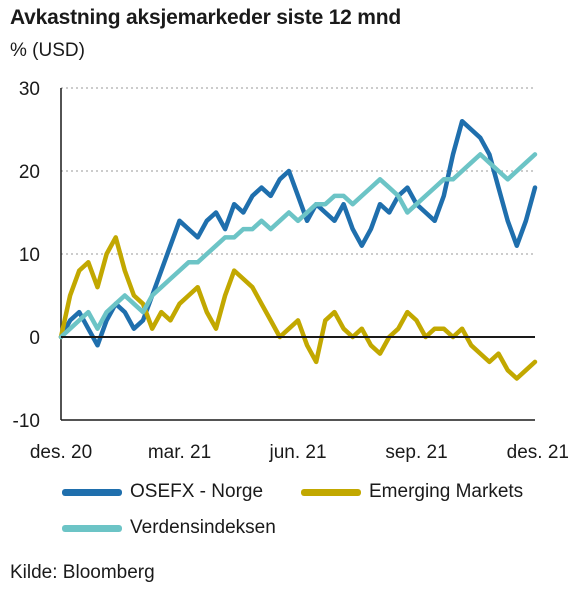  I want to click on y-tick-label: 20, so click(29, 172).